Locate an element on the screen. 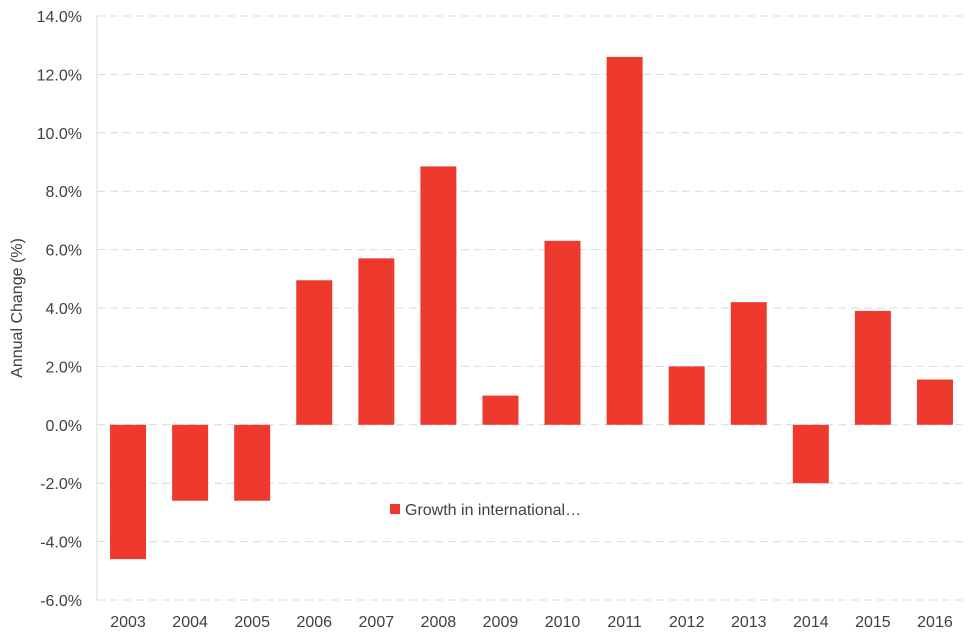 Image resolution: width=976 pixels, height=641 pixels. x-tick-label: 2013 is located at coordinates (749, 622).